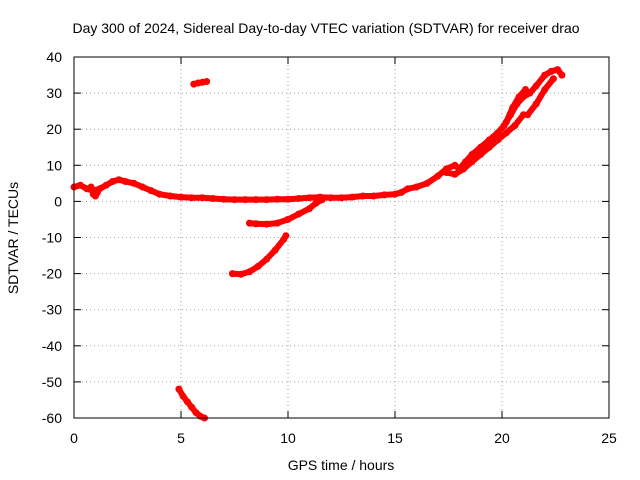 The width and height of the screenshot is (640, 480). I want to click on x-tick-label: 0, so click(74, 438).